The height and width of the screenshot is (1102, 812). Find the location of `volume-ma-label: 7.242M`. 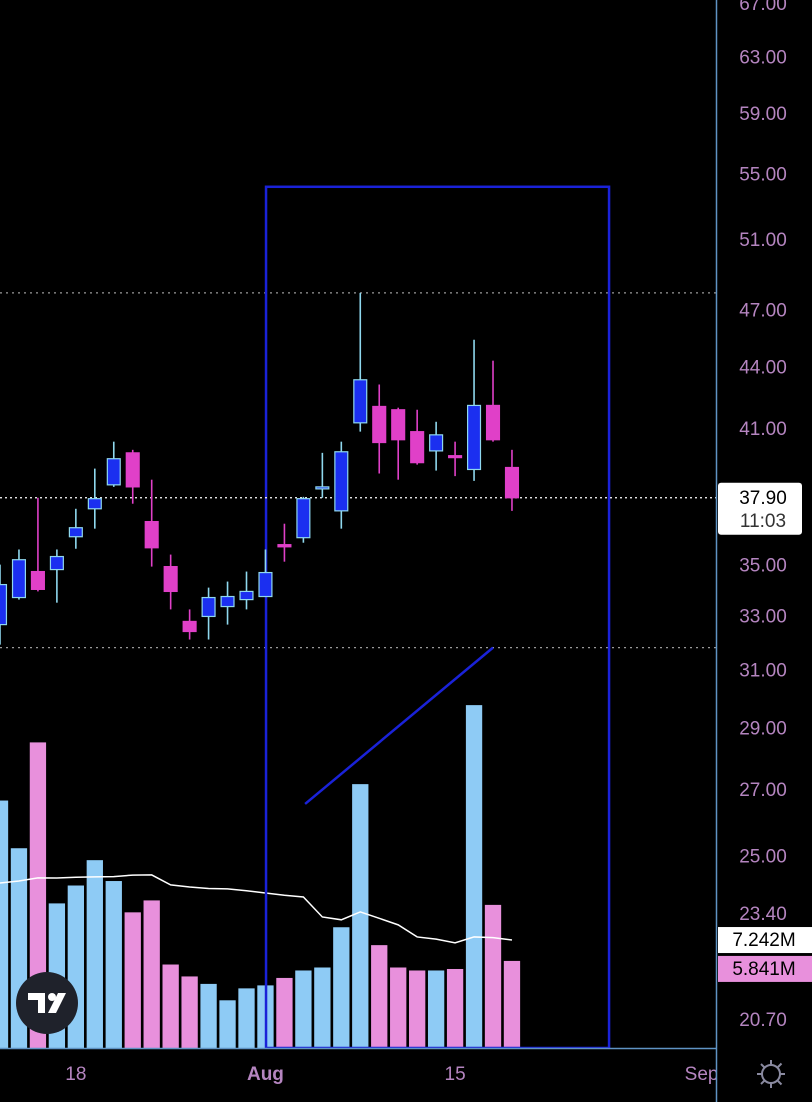

volume-ma-label: 7.242M is located at coordinates (763, 940).